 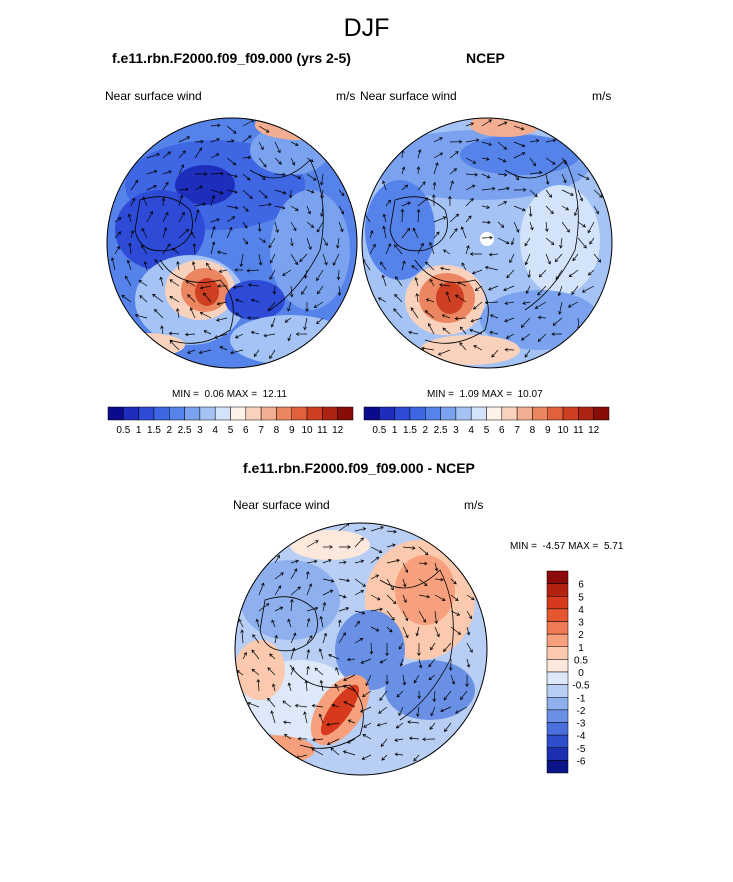 What do you see at coordinates (292, 430) in the screenshot?
I see `colorbar-tick-label: 9` at bounding box center [292, 430].